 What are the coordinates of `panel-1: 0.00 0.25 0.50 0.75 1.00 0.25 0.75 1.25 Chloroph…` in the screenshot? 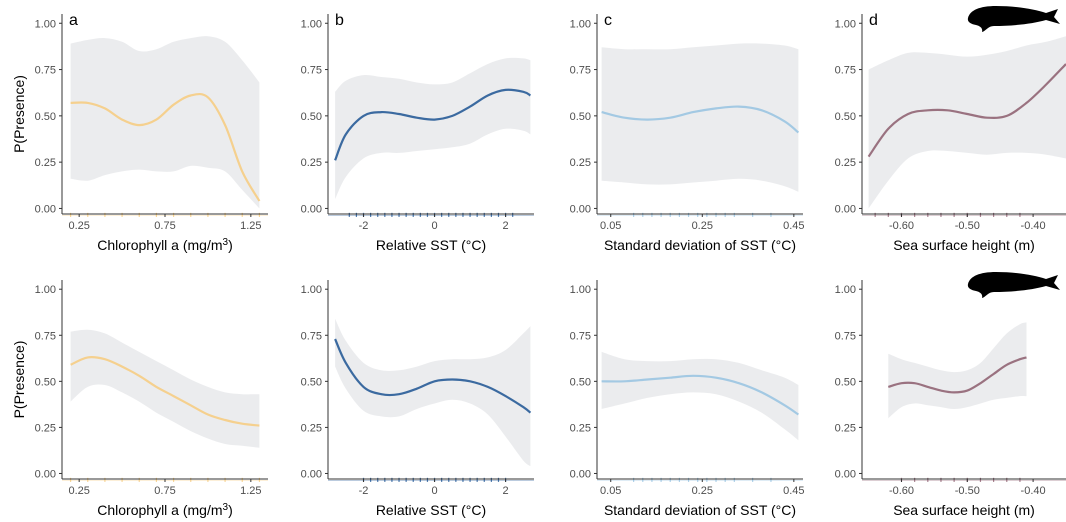 It's located at (139, 132).